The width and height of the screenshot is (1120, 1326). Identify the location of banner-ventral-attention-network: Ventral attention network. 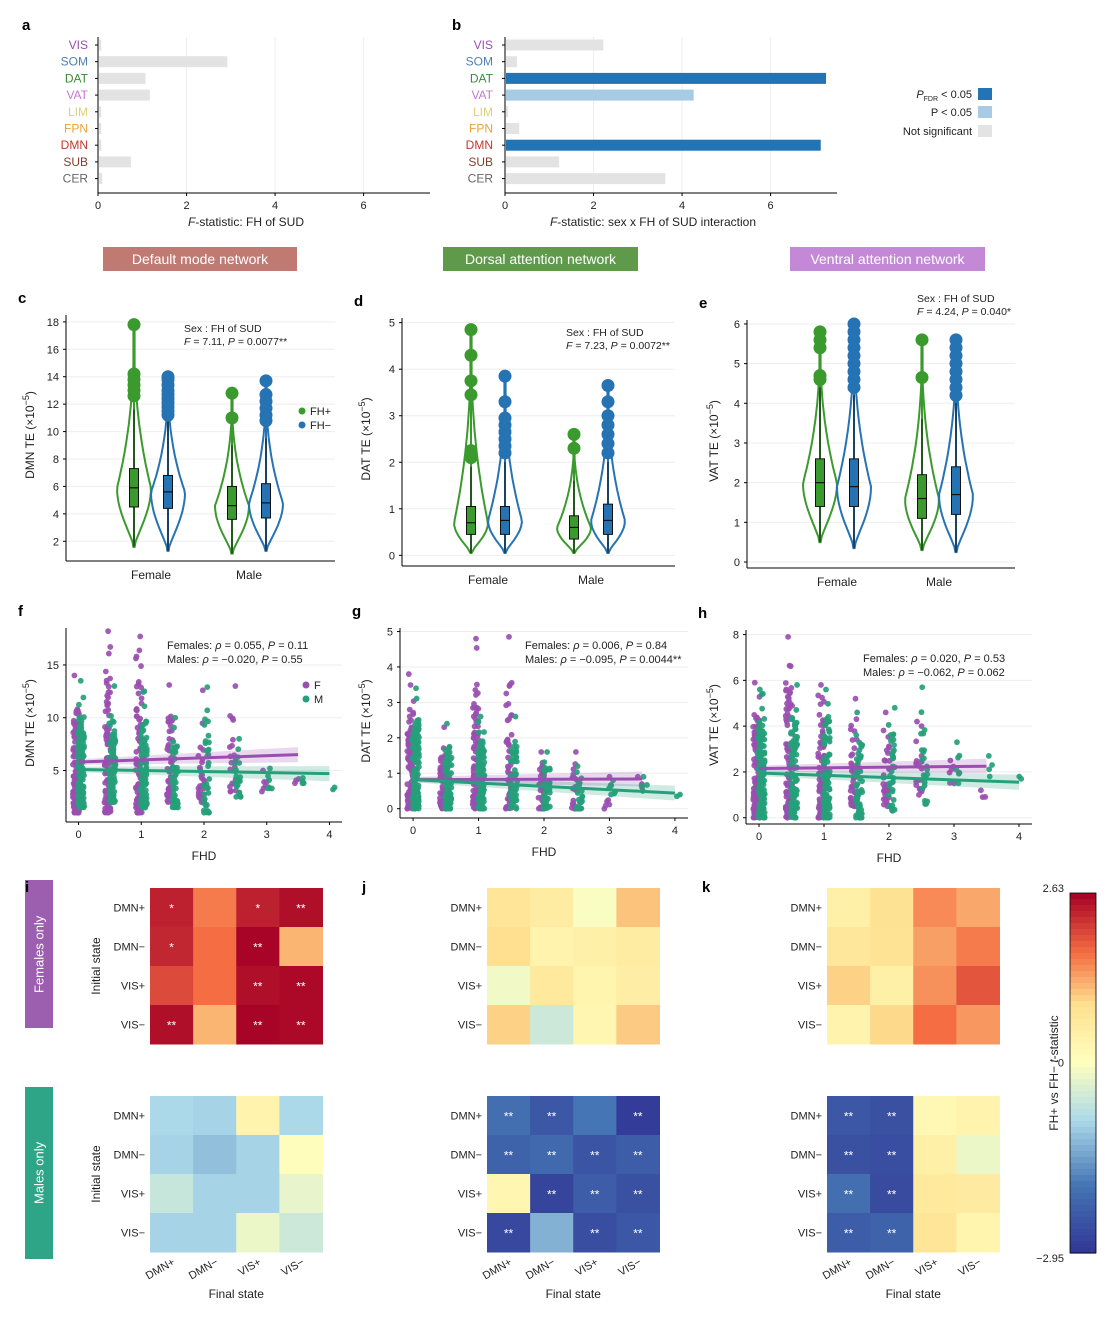
(887, 259).